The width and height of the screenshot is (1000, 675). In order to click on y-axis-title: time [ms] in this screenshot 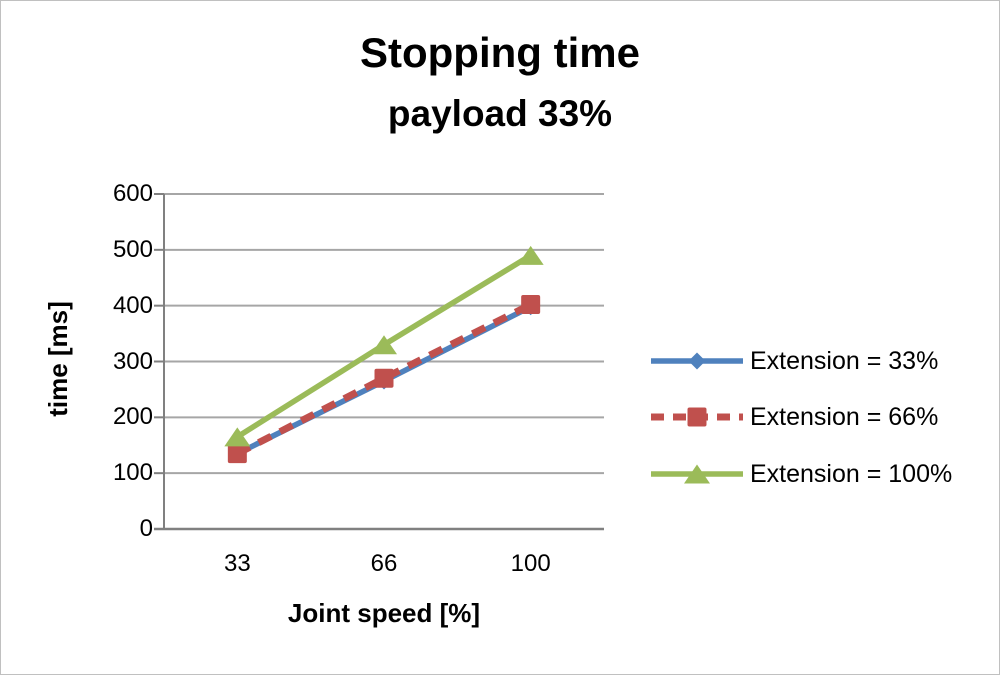, I will do `click(58, 359)`.